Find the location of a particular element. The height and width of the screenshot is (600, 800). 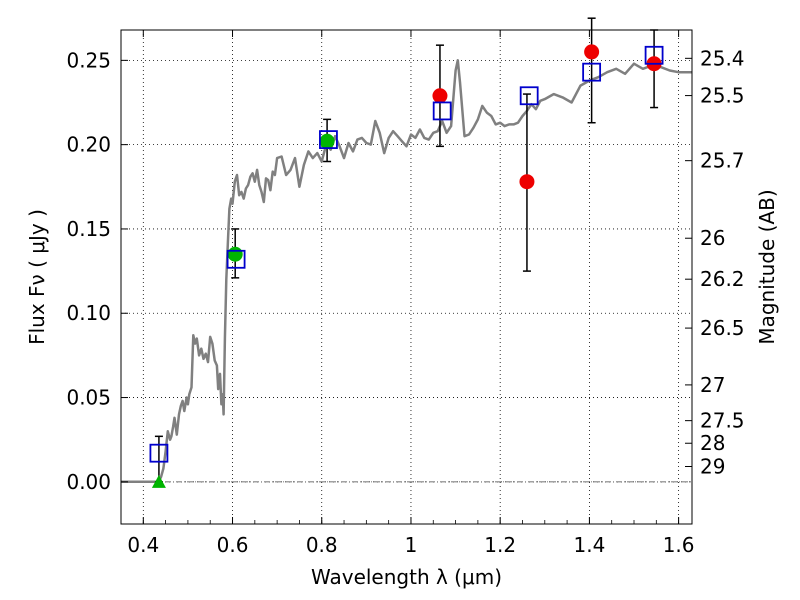

magnitude-tick-label: 25.7 is located at coordinates (722, 161).